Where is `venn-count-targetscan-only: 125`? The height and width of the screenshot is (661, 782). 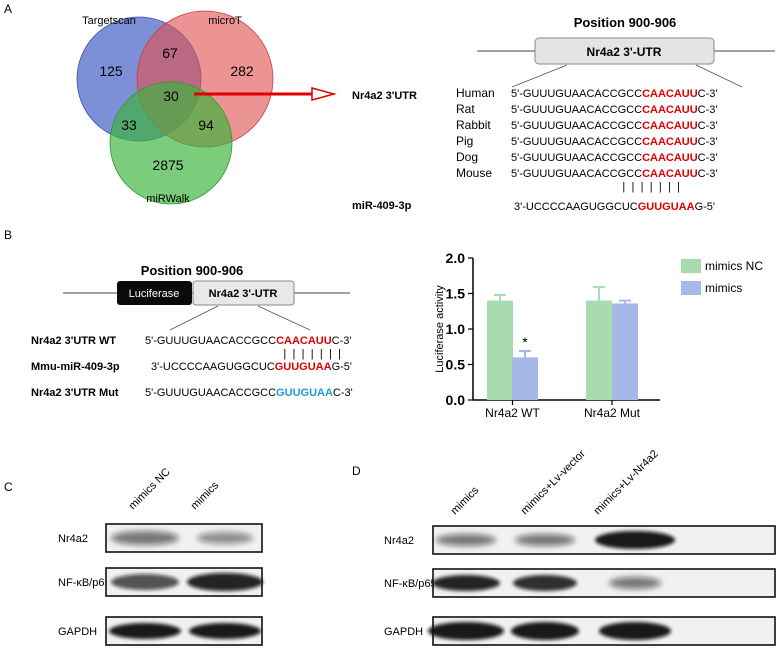 venn-count-targetscan-only: 125 is located at coordinates (111, 71).